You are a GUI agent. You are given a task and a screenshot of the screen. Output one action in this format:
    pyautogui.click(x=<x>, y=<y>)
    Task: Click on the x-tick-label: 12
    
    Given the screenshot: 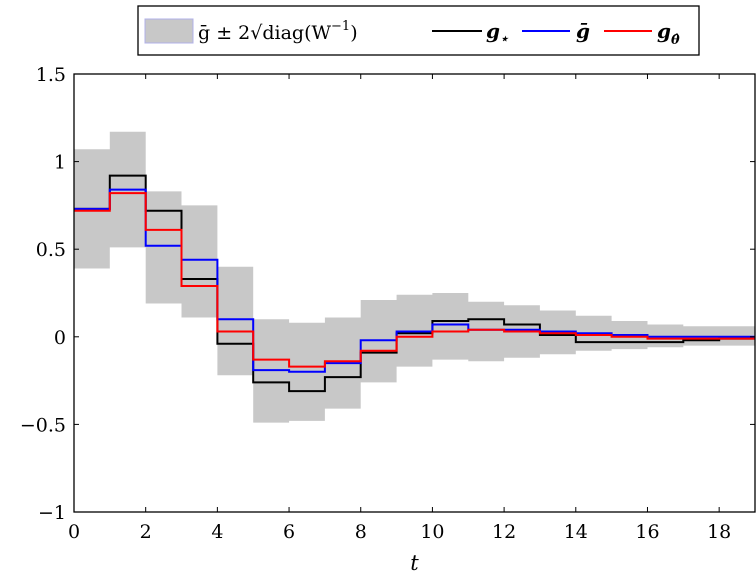 What is the action you would take?
    pyautogui.click(x=504, y=532)
    